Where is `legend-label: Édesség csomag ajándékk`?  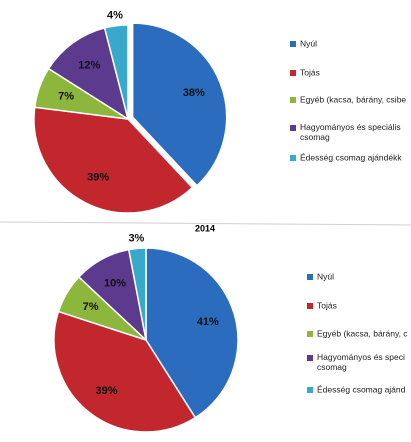
legend-label: Édesség csomag ajándékk is located at coordinates (351, 157).